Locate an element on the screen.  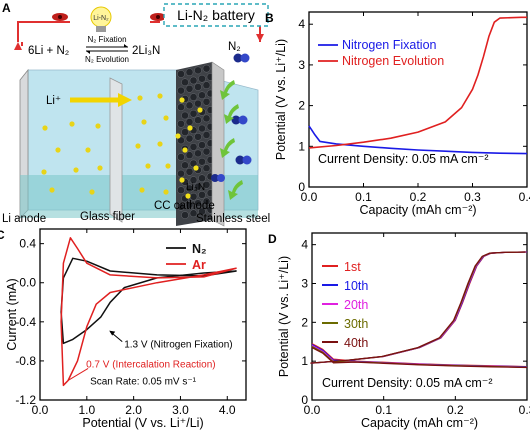
legend-entry: 20th is located at coordinates (356, 305).